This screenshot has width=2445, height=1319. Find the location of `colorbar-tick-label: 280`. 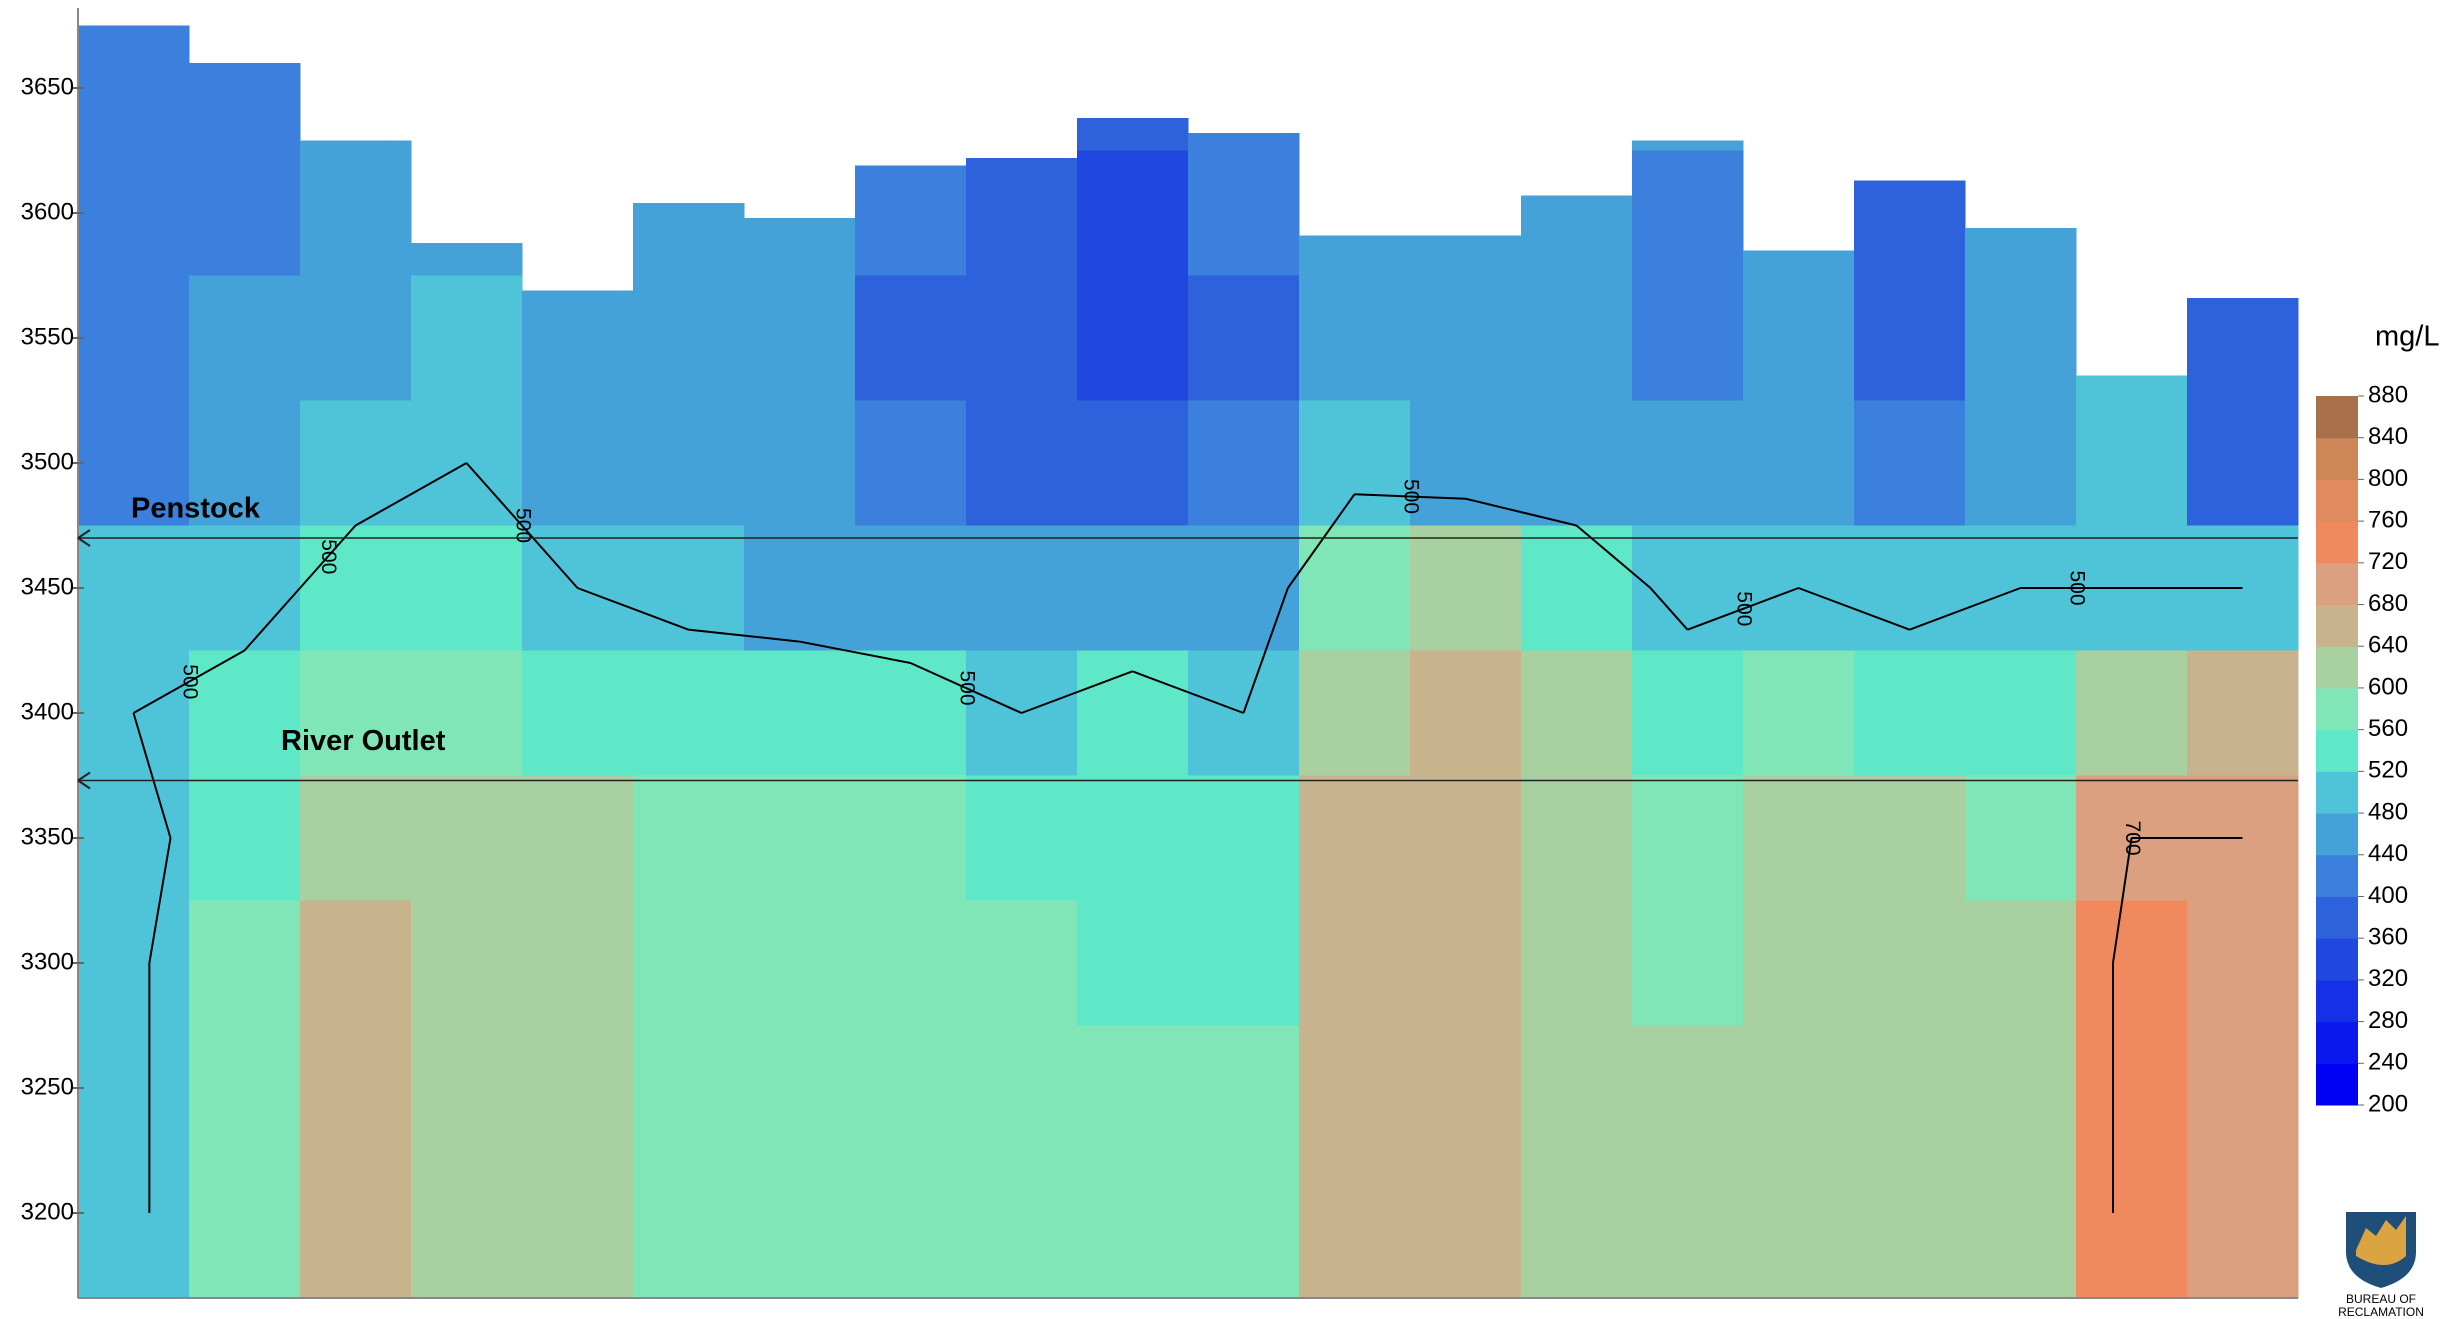

colorbar-tick-label: 280 is located at coordinates (2388, 1020).